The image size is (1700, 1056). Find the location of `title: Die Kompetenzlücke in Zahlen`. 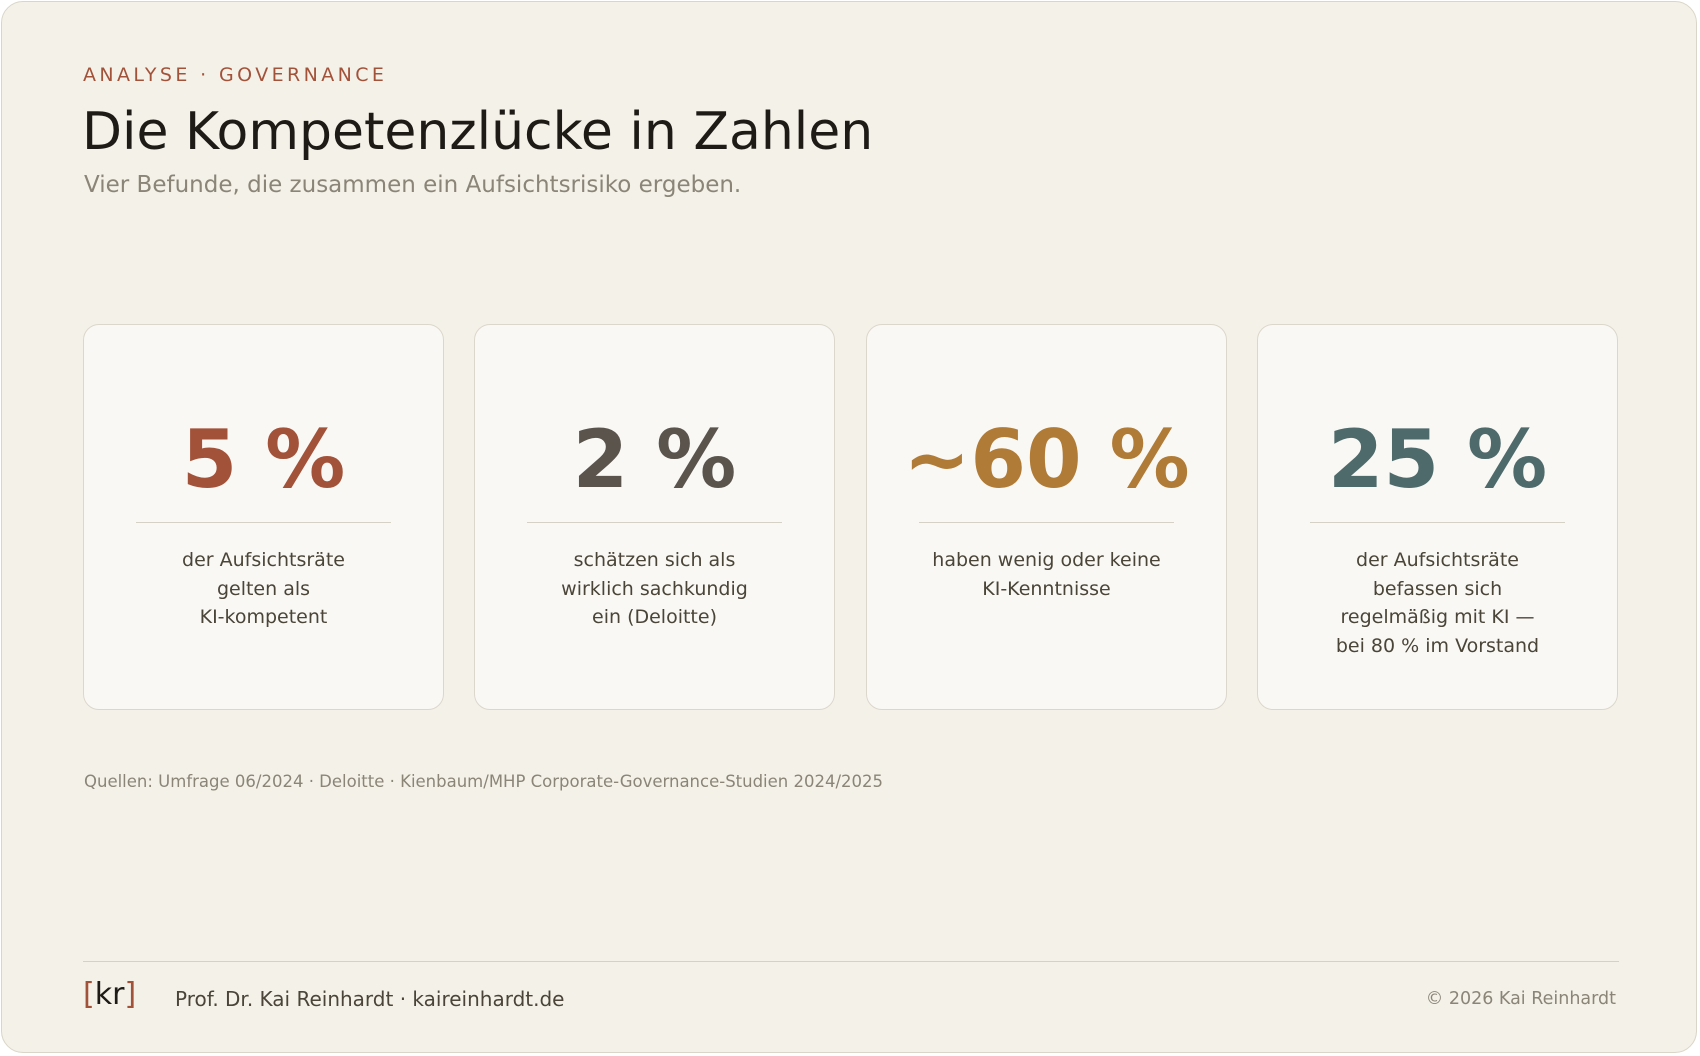

title: Die Kompetenzlücke in Zahlen is located at coordinates (478, 132).